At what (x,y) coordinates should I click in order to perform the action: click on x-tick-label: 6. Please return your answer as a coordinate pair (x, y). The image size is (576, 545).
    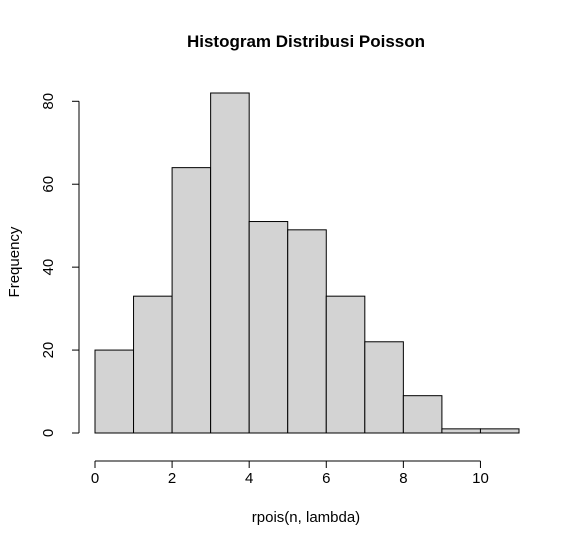
    Looking at the image, I should click on (326, 478).